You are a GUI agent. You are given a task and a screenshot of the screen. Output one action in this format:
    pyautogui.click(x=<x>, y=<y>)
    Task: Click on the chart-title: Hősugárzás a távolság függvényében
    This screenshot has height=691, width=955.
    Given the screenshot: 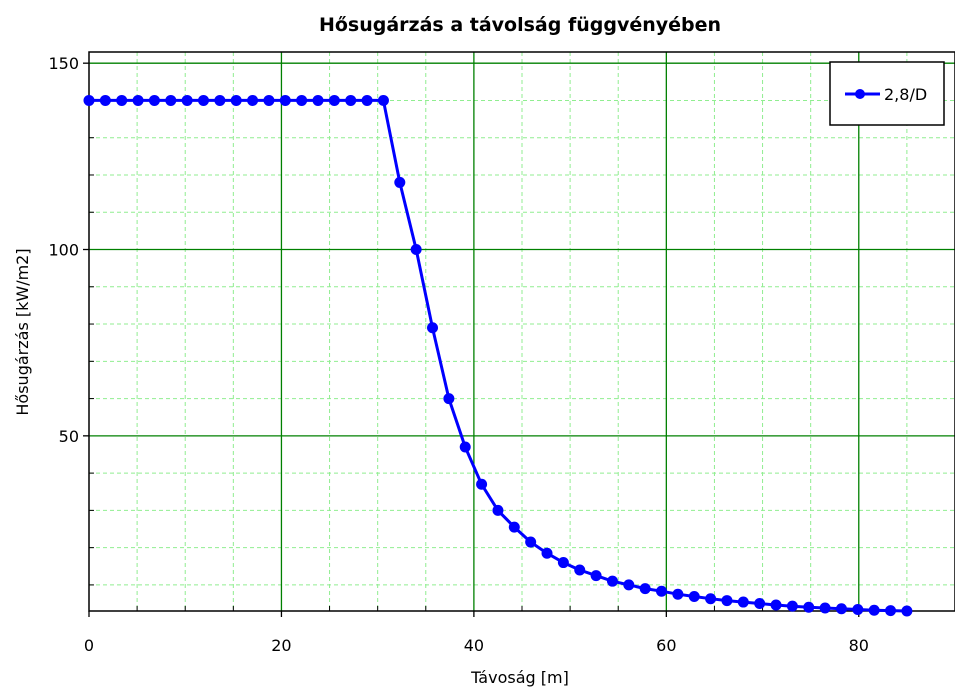 What is the action you would take?
    pyautogui.click(x=520, y=25)
    